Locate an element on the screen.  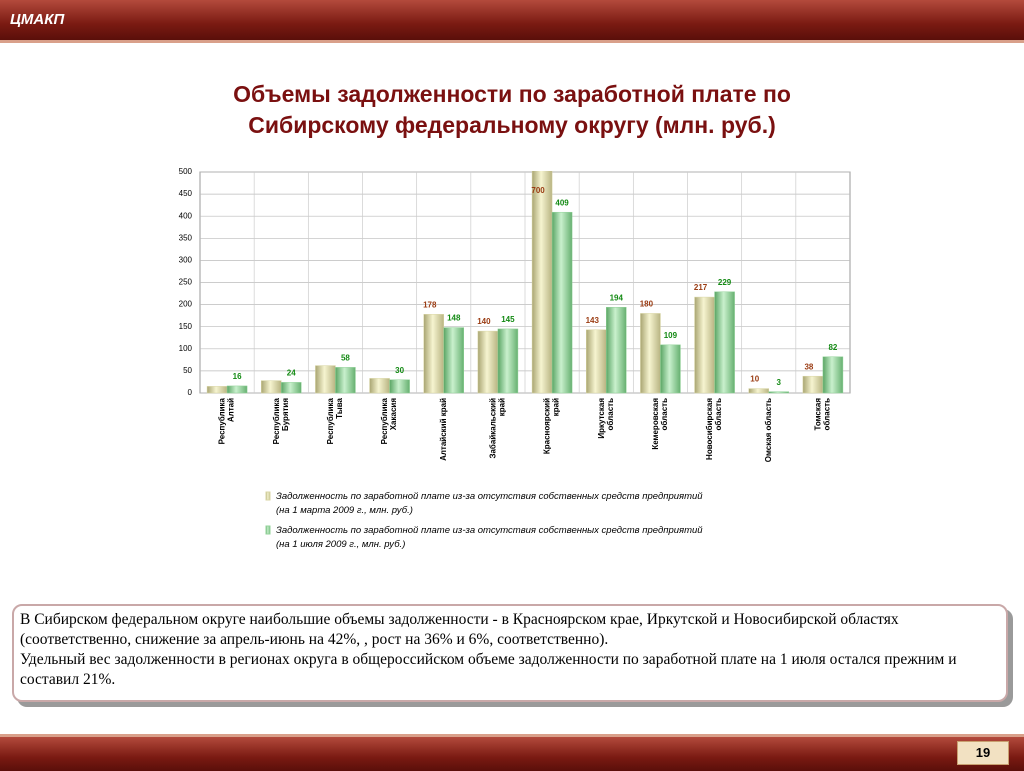
data-label: 180 is located at coordinates (647, 304).